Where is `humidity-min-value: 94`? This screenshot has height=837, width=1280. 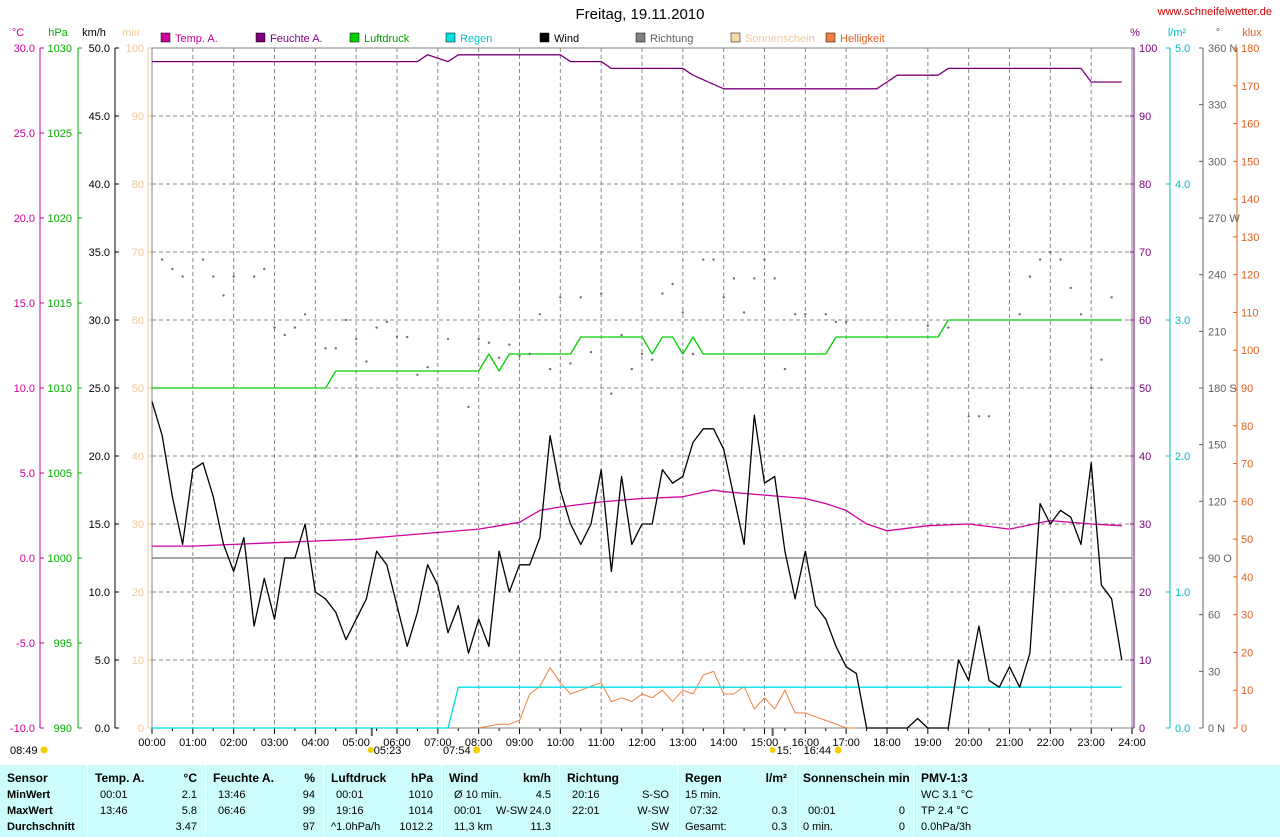 humidity-min-value: 94 is located at coordinates (308, 795).